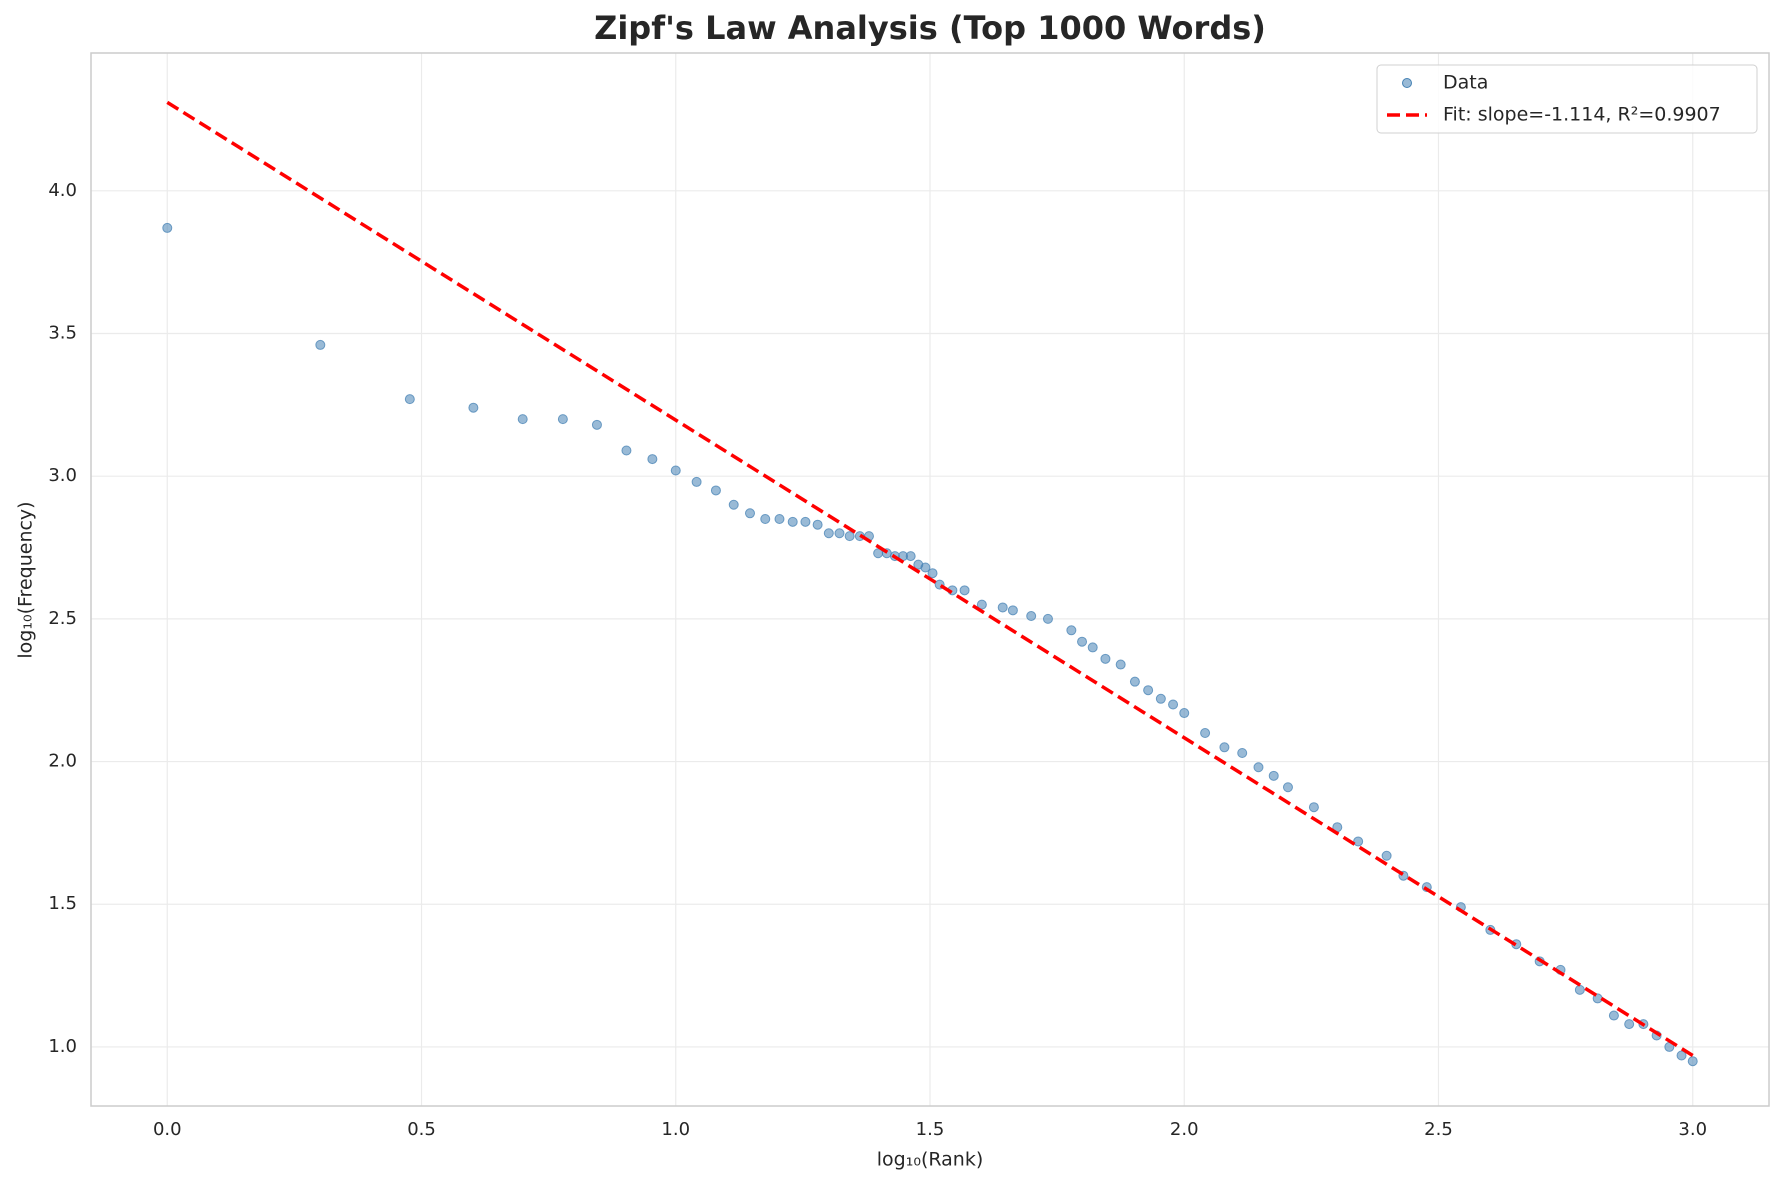 This screenshot has width=1784, height=1185. Describe the element at coordinates (421, 1129) in the screenshot. I see `x-tick-label: 0.5` at that location.